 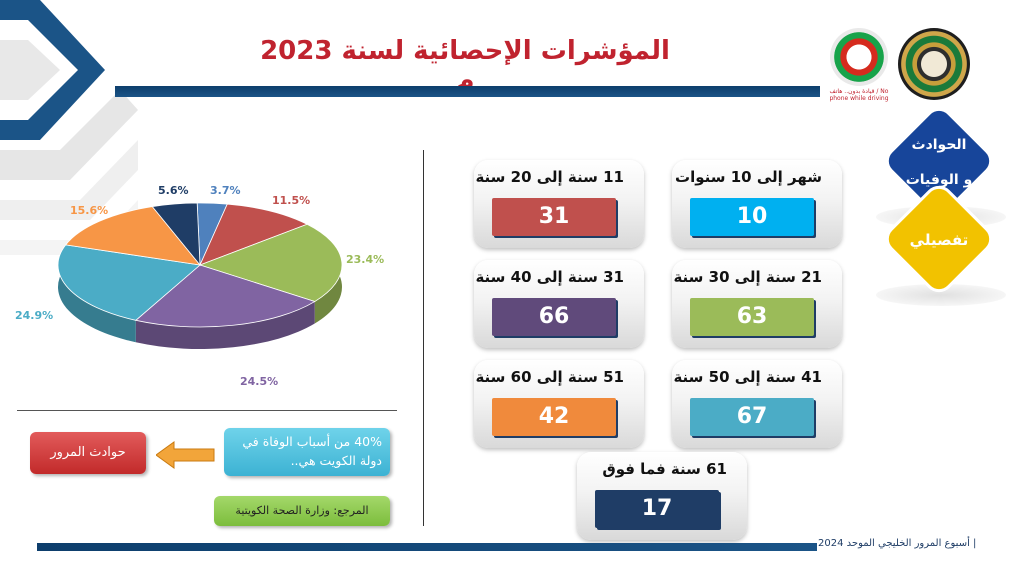 What do you see at coordinates (549, 377) in the screenshot?
I see `card-label: 51 سنة إلى 60 سنة` at bounding box center [549, 377].